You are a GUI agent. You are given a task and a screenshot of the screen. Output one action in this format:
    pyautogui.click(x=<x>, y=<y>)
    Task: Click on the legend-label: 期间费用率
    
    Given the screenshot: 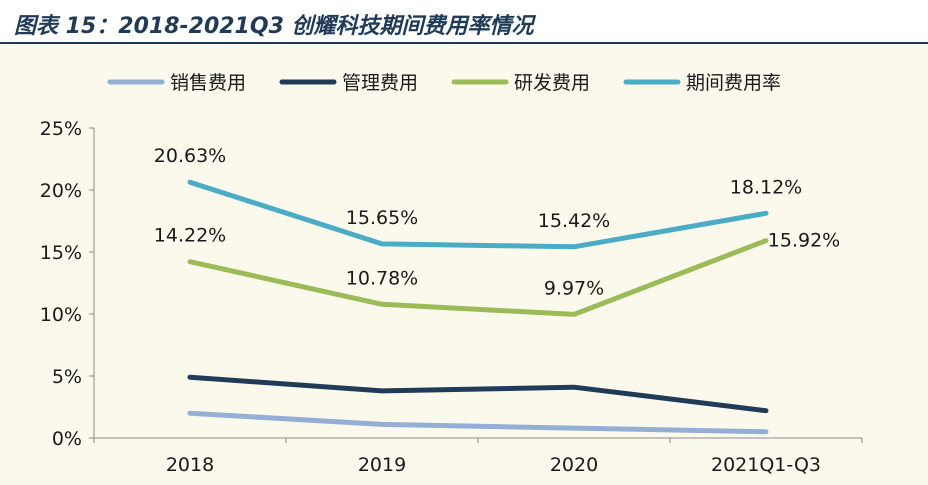 What is the action you would take?
    pyautogui.click(x=733, y=83)
    